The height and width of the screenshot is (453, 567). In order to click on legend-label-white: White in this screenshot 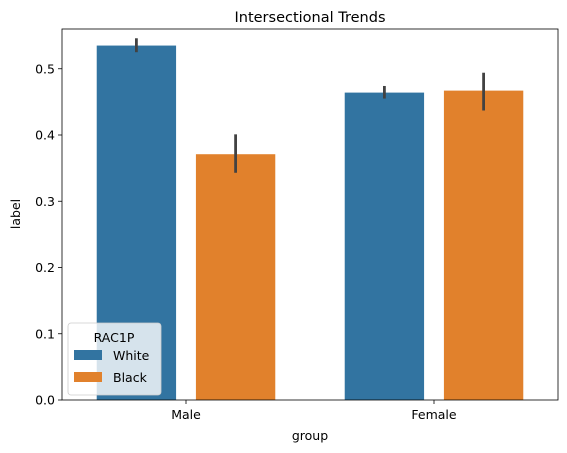, I will do `click(131, 355)`.